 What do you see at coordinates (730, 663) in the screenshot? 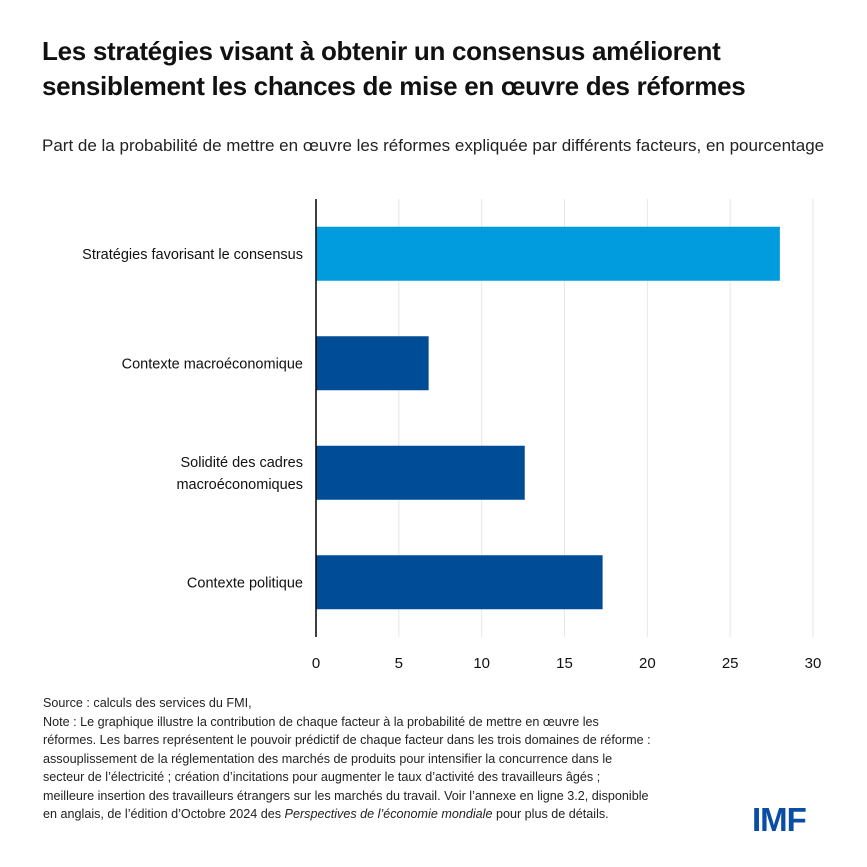
I see `x-tick-label: 25` at bounding box center [730, 663].